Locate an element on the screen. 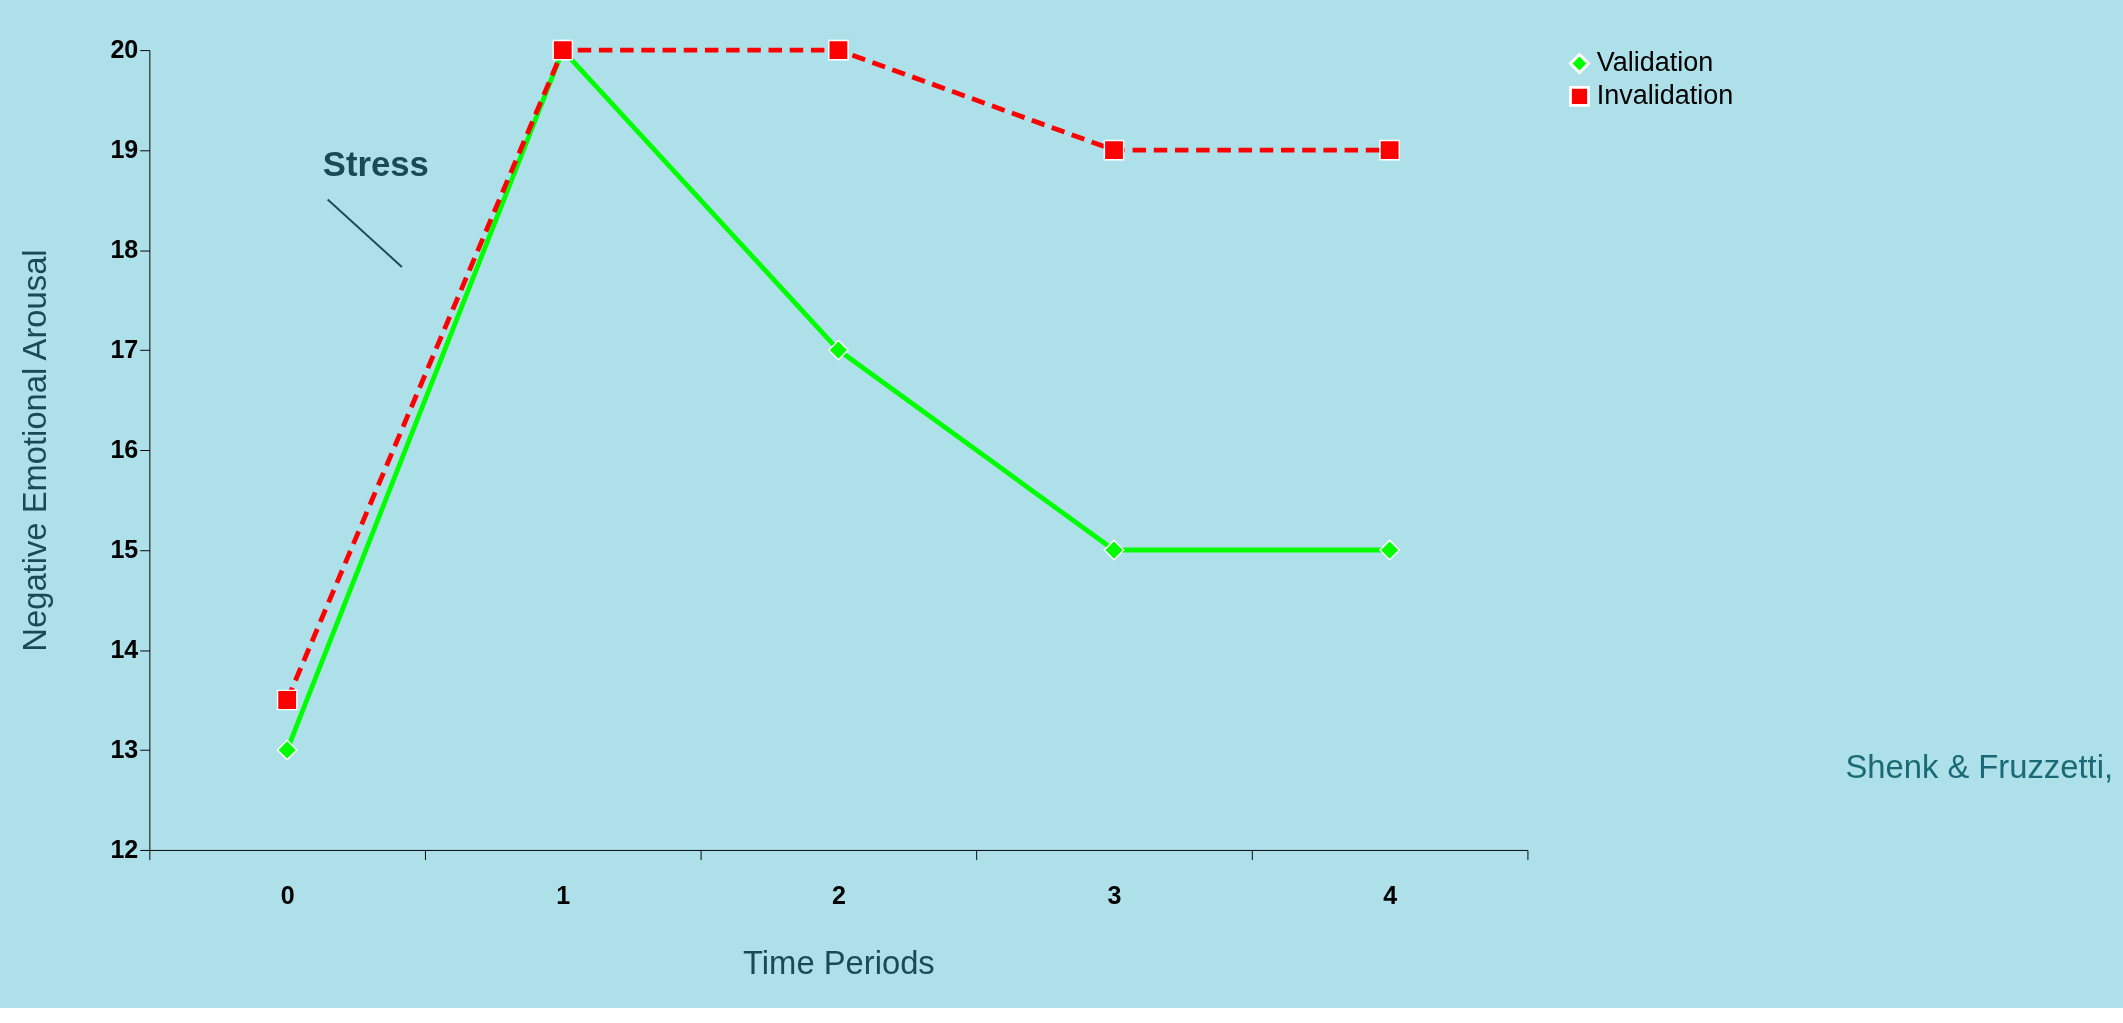 The height and width of the screenshot is (1023, 2123). legend-label: Invalidation is located at coordinates (1665, 95).